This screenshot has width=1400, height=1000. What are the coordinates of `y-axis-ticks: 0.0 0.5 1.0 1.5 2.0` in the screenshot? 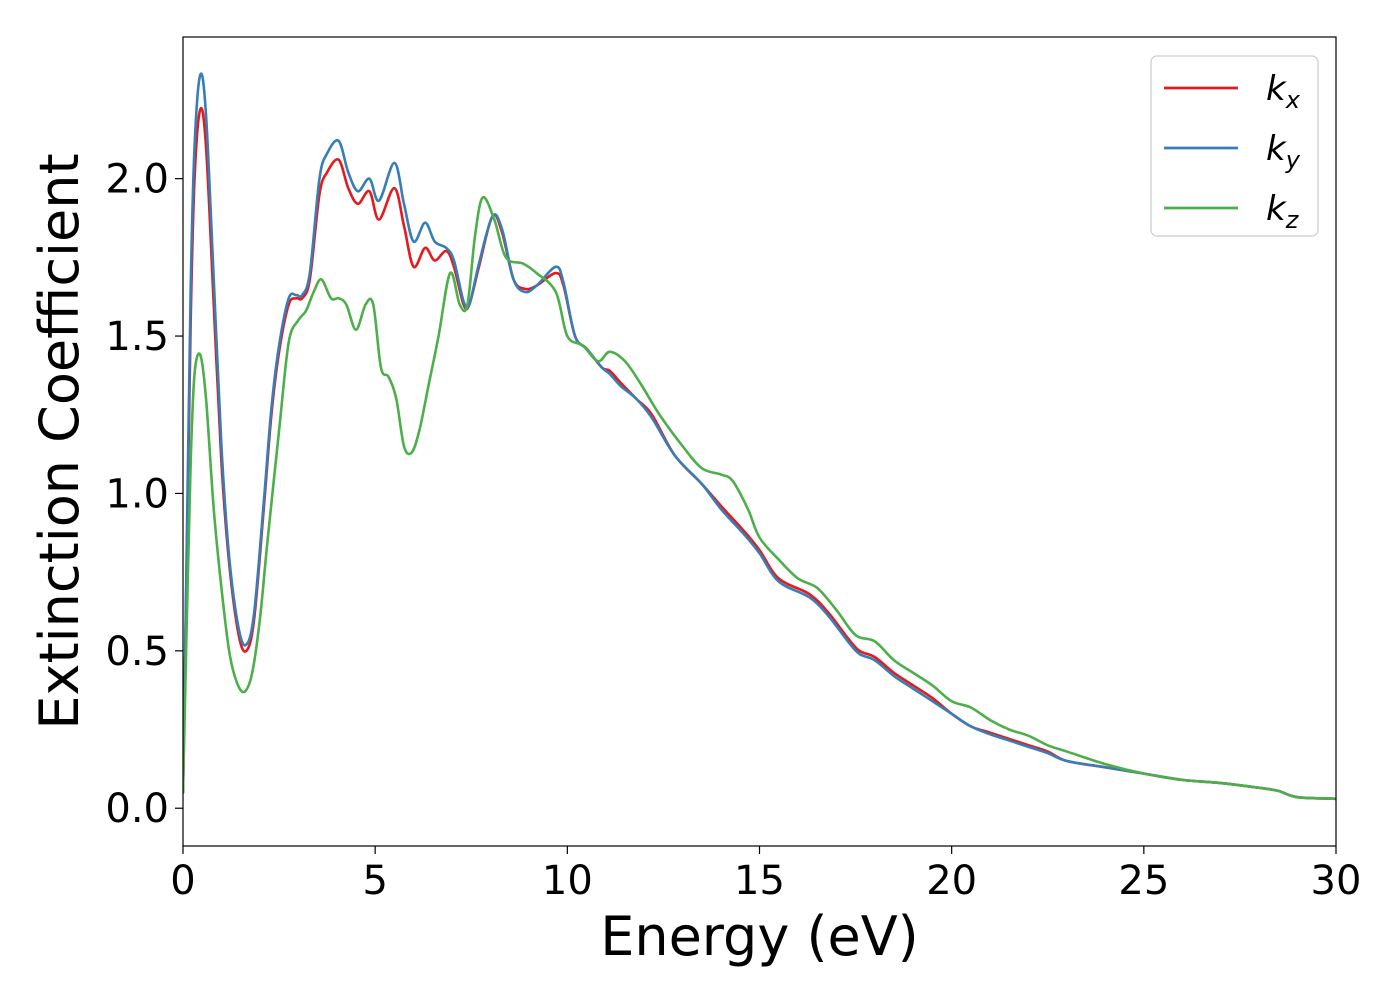 It's located at (144, 494).